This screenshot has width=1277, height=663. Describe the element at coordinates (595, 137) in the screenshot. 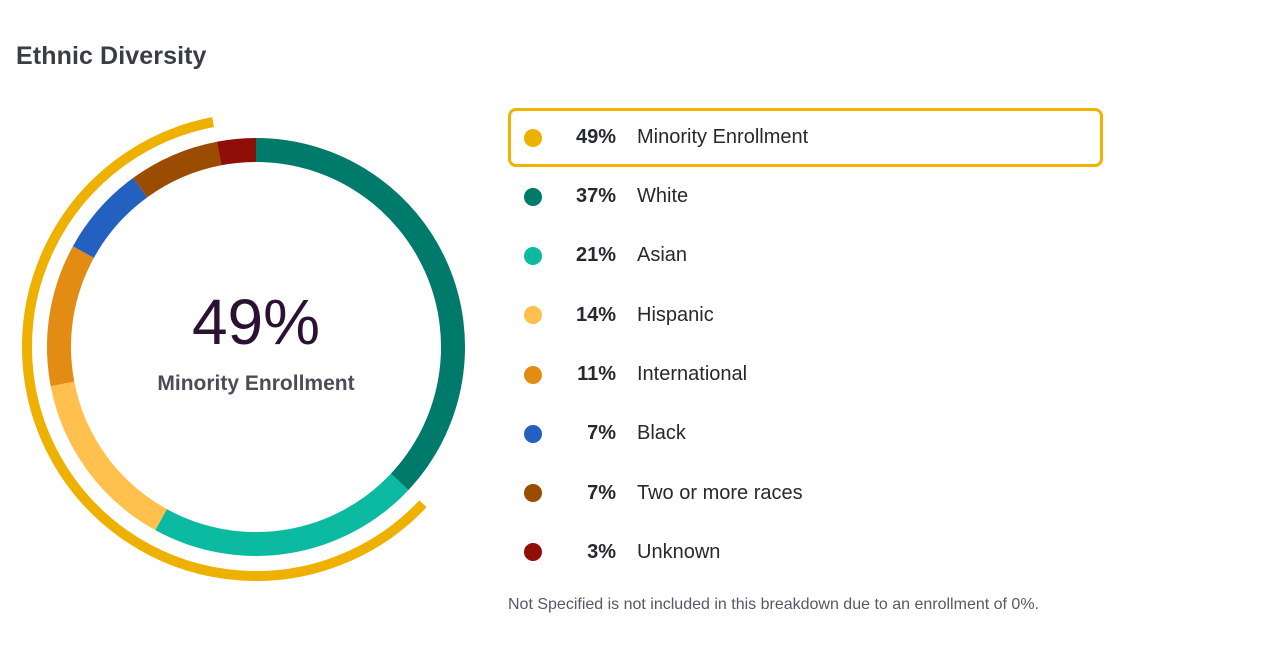

I see `legend-percentage: 49%` at that location.